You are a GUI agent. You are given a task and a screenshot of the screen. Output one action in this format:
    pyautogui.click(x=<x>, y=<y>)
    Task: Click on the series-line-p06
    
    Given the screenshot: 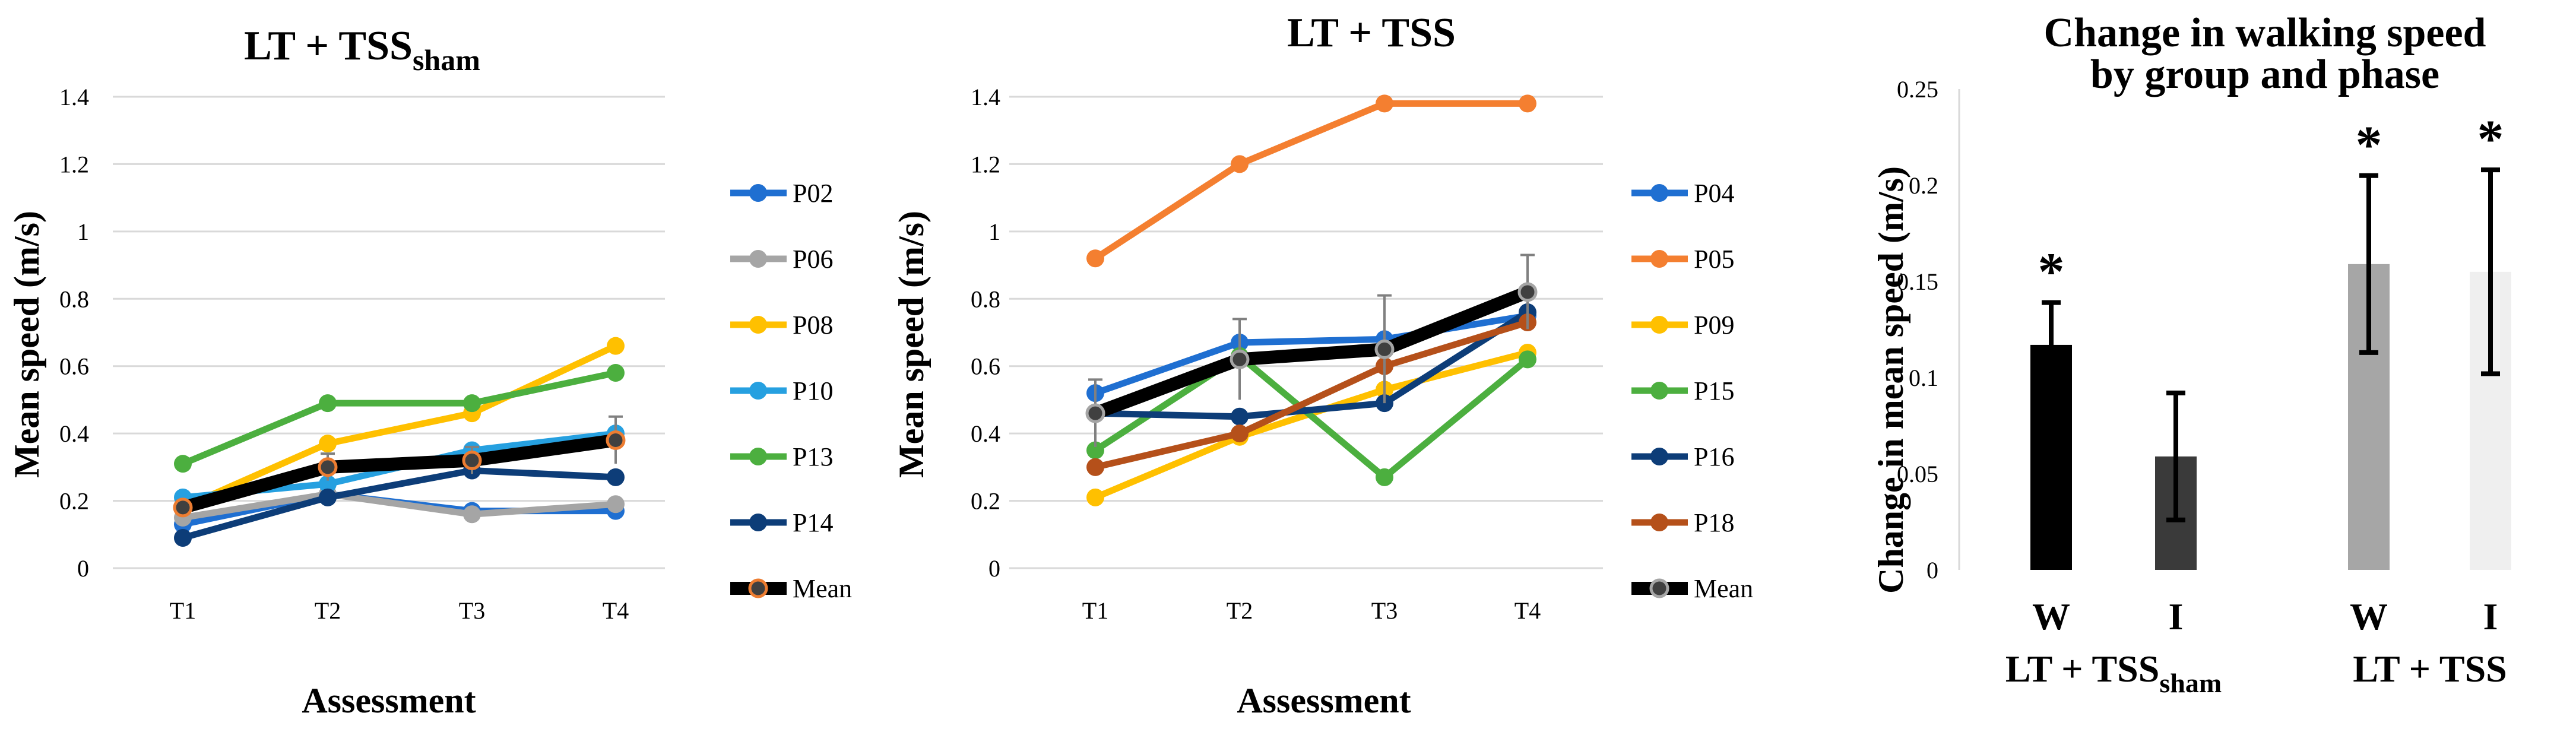 What is the action you would take?
    pyautogui.click(x=399, y=505)
    